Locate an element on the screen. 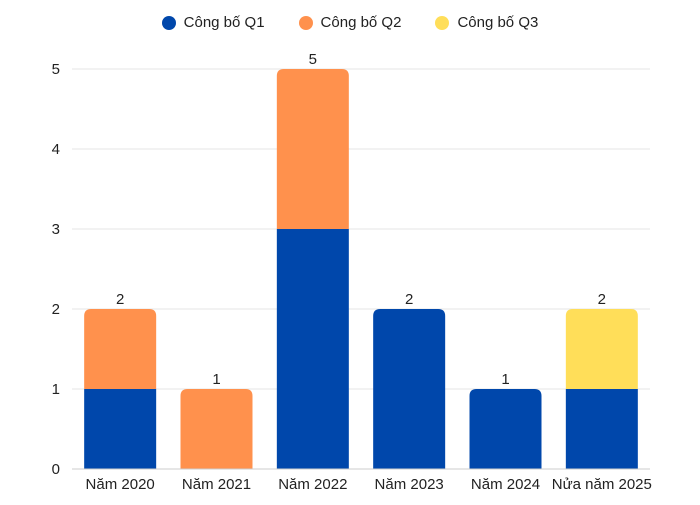 The height and width of the screenshot is (505, 700). y-tick-label: 0 is located at coordinates (56, 469).